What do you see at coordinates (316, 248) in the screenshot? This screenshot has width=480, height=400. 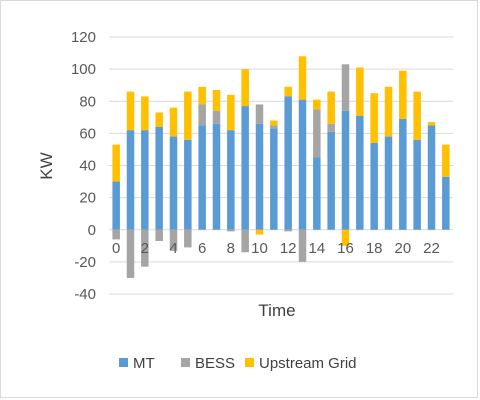 I see `x-tick-label: 14` at bounding box center [316, 248].